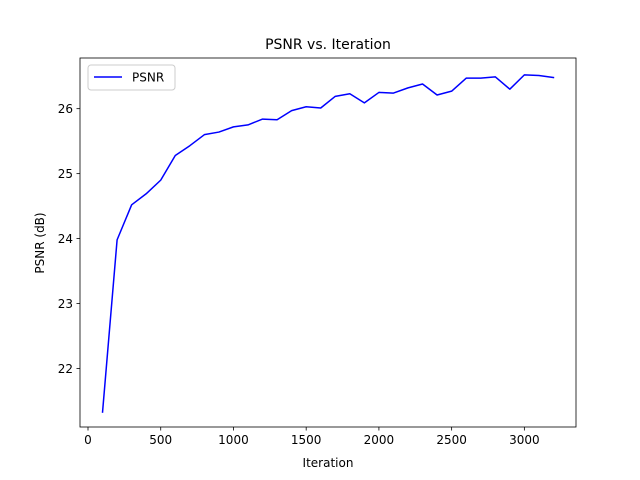  What do you see at coordinates (65, 369) in the screenshot?
I see `y-tick-label: 22` at bounding box center [65, 369].